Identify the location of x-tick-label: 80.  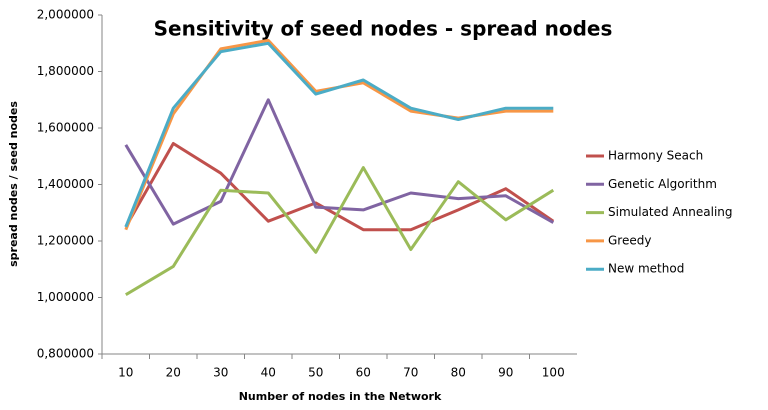
(458, 373).